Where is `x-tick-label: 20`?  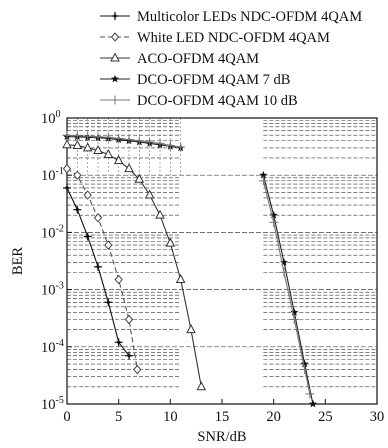 x-tick-label: 20 is located at coordinates (273, 417).